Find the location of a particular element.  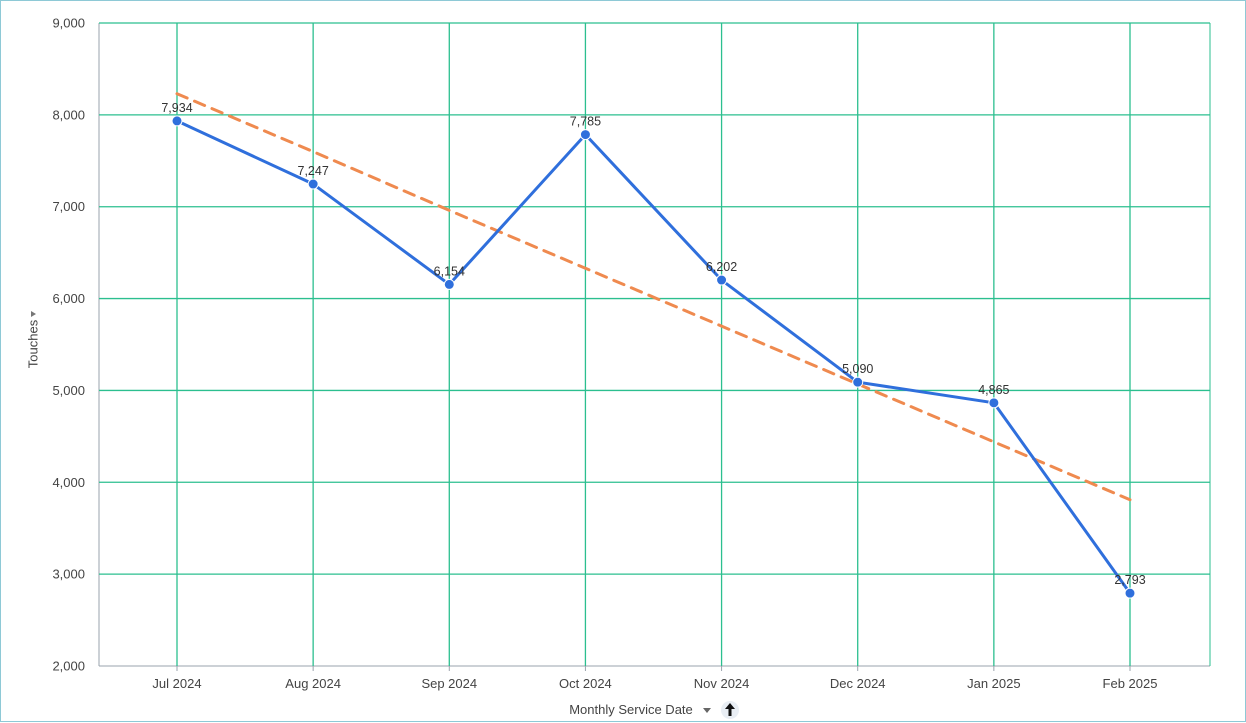

data-label: 5,090 is located at coordinates (857, 369).